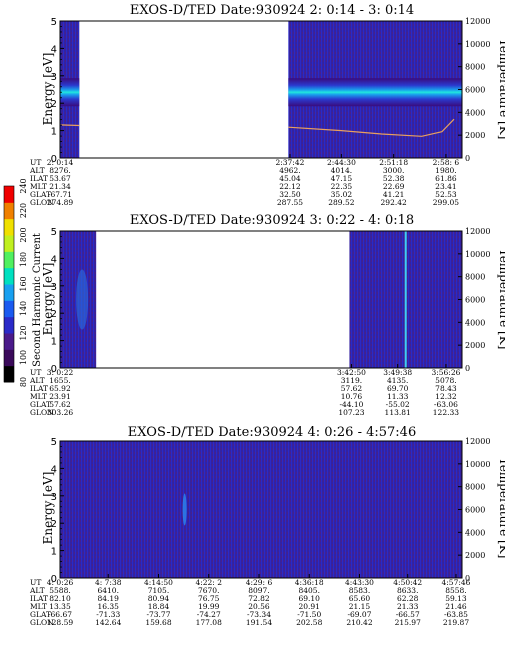 The image size is (505, 649). Describe the element at coordinates (290, 202) in the screenshot. I see `ephemeris-cell: 287.55` at that location.